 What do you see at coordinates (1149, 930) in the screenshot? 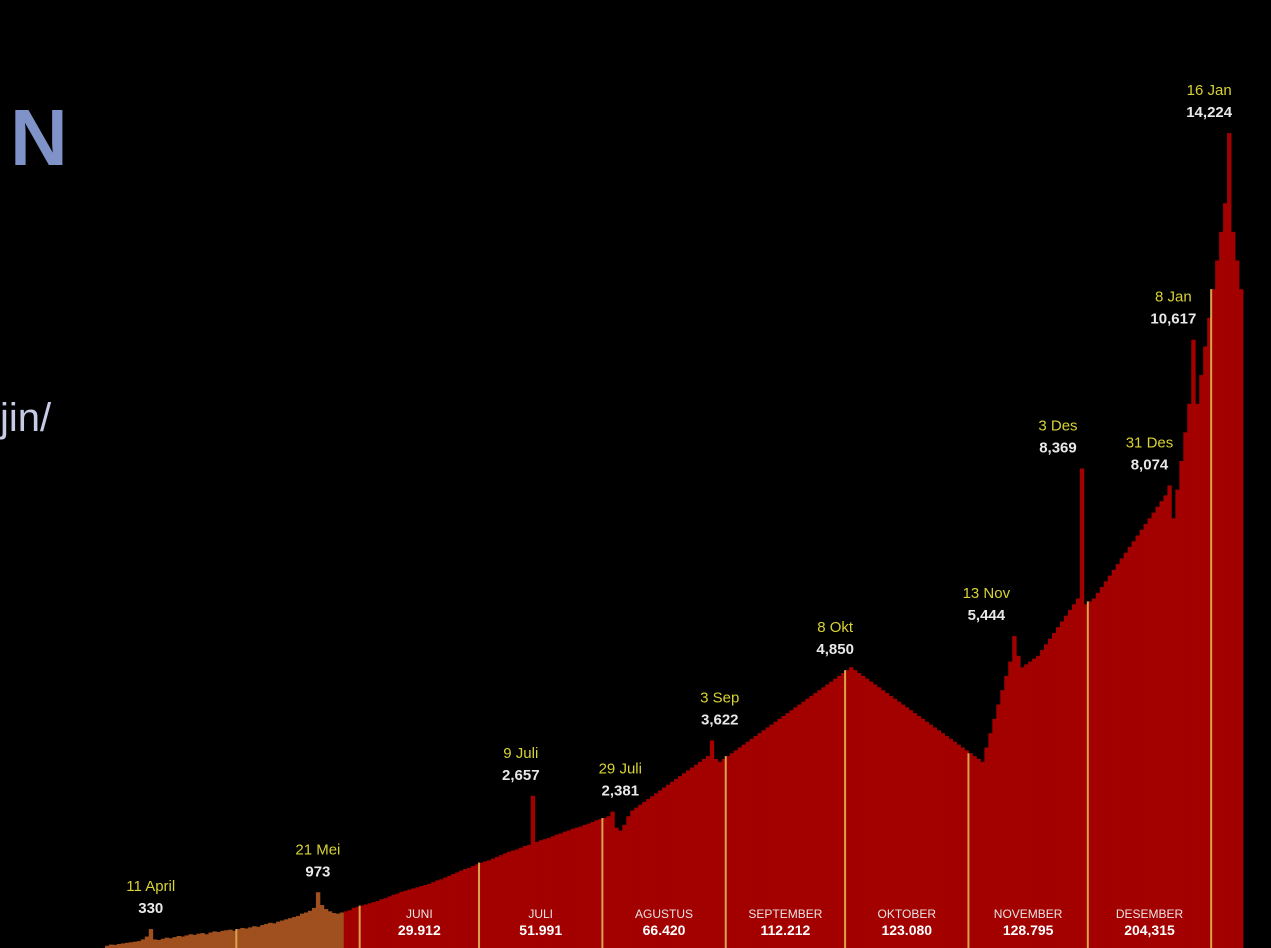
I see `month-total: 204,315` at bounding box center [1149, 930].